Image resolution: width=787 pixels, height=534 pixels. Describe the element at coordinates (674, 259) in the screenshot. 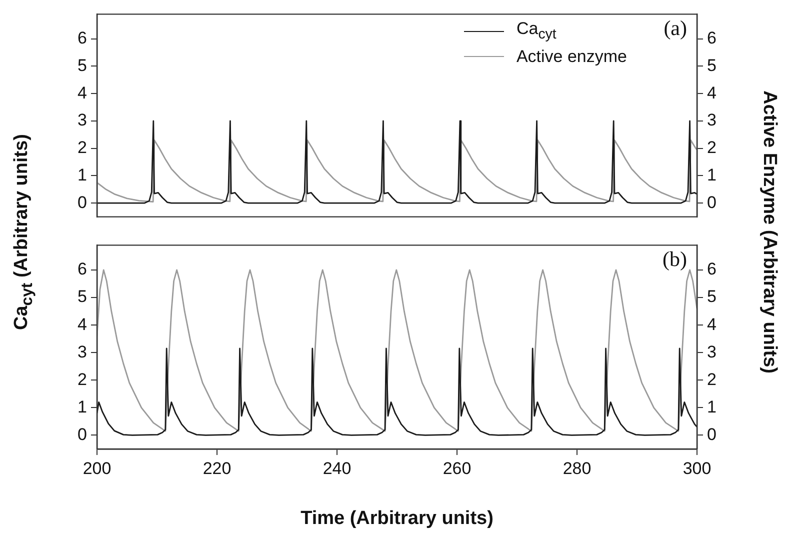

I see `annotation: (b)` at that location.